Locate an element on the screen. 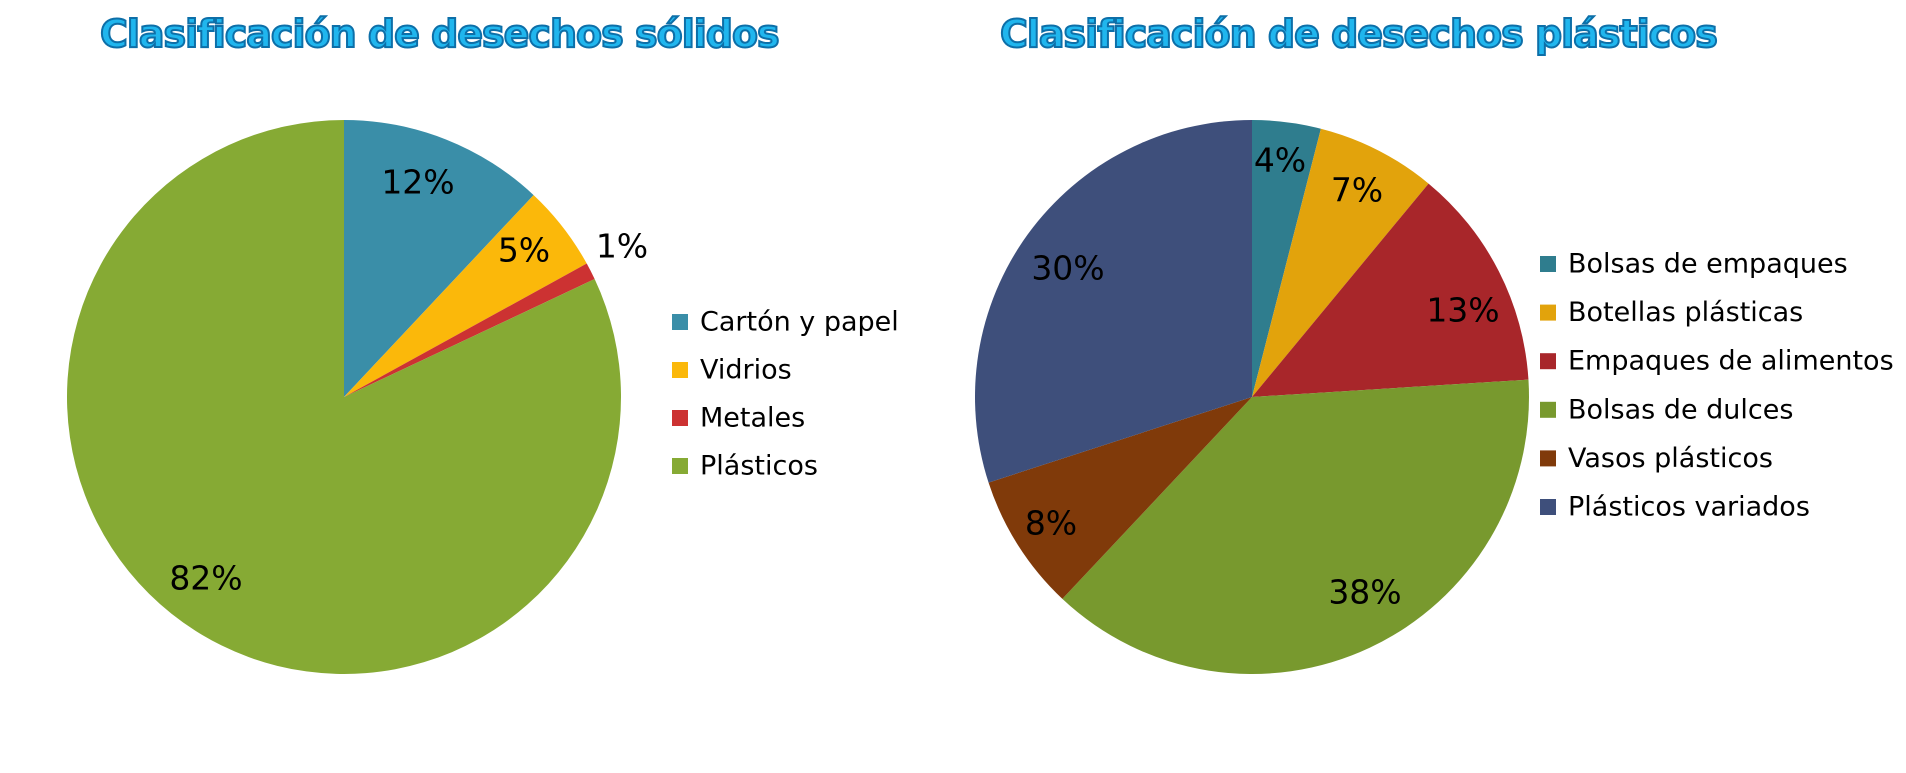 The width and height of the screenshot is (1906, 773). legend-label-bolsas-de-dulces: Bolsas de dulces is located at coordinates (1680, 409).